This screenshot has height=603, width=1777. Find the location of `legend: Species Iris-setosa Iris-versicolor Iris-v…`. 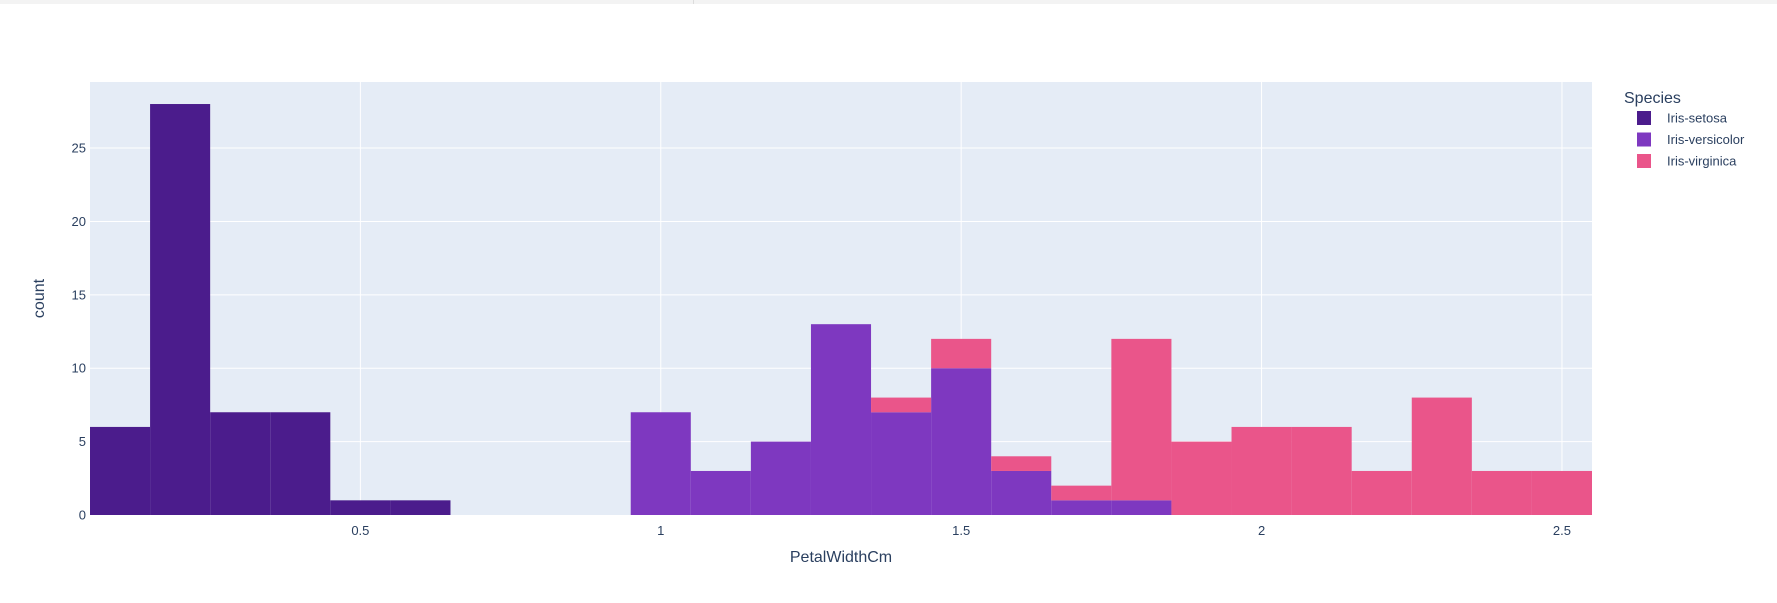

legend: Species Iris-setosa Iris-versicolor Iris-v… is located at coordinates (1684, 129).